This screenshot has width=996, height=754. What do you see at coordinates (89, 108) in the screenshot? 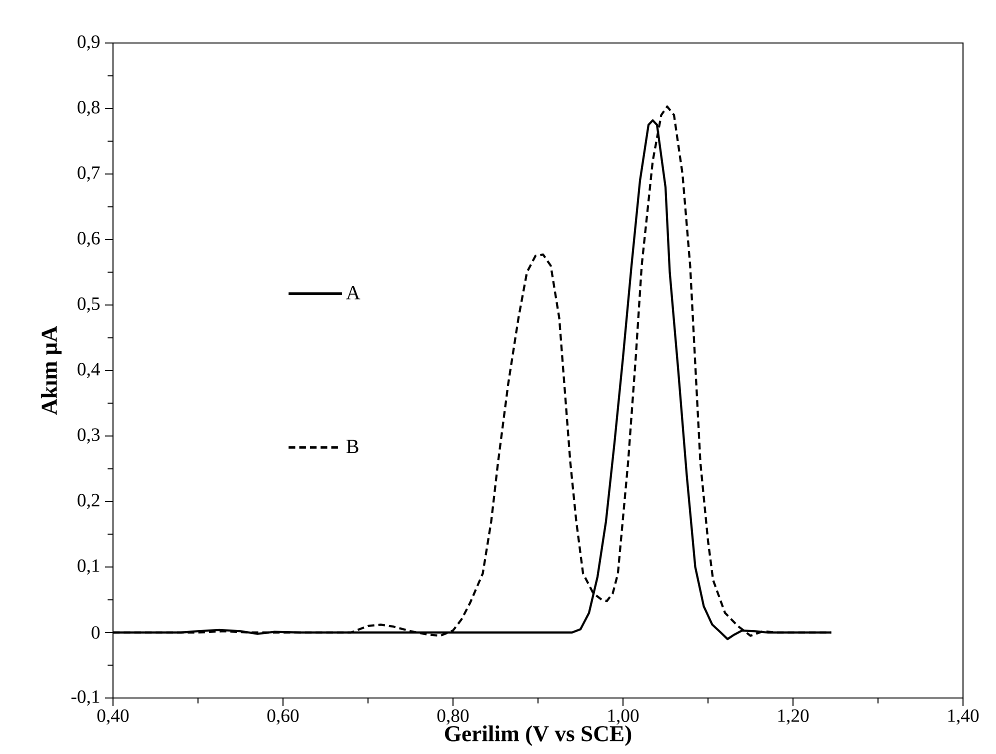
I see `y-tick-label: 0,8` at bounding box center [89, 108].